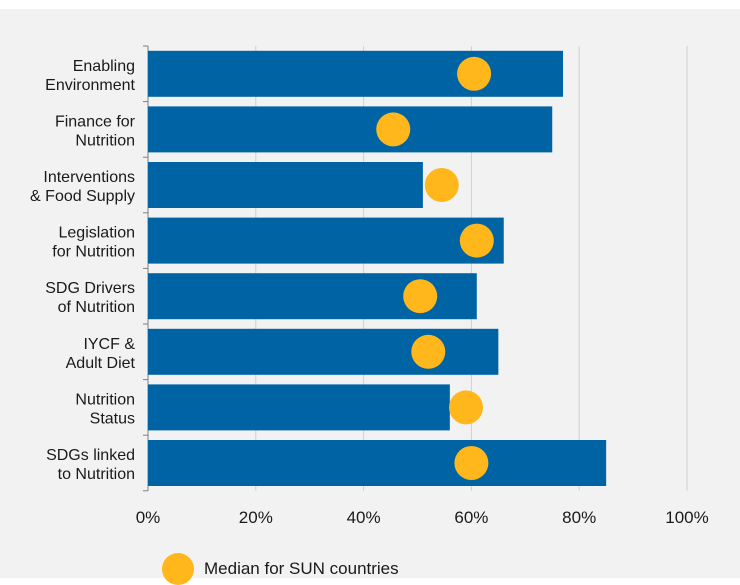 The height and width of the screenshot is (585, 740). I want to click on x-tick-label: 20%, so click(256, 517).